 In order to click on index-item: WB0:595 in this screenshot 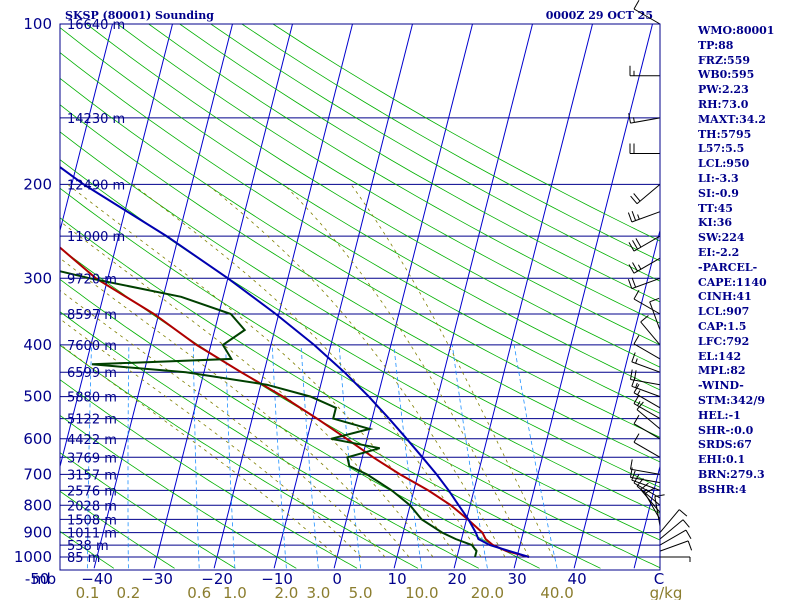, I will do `click(726, 75)`.